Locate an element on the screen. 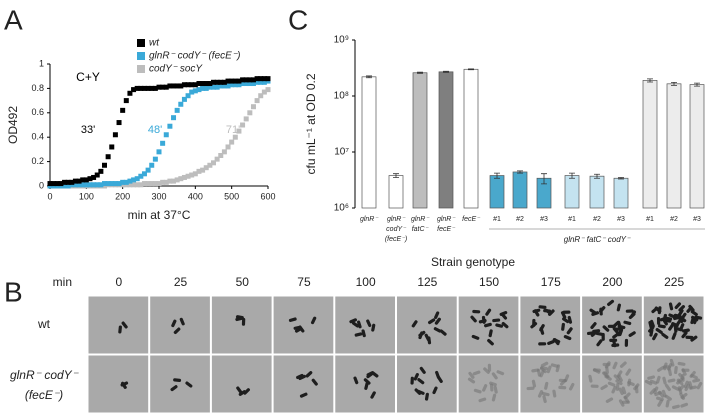 The image size is (708, 418). annotation: C+Y is located at coordinates (88, 77).